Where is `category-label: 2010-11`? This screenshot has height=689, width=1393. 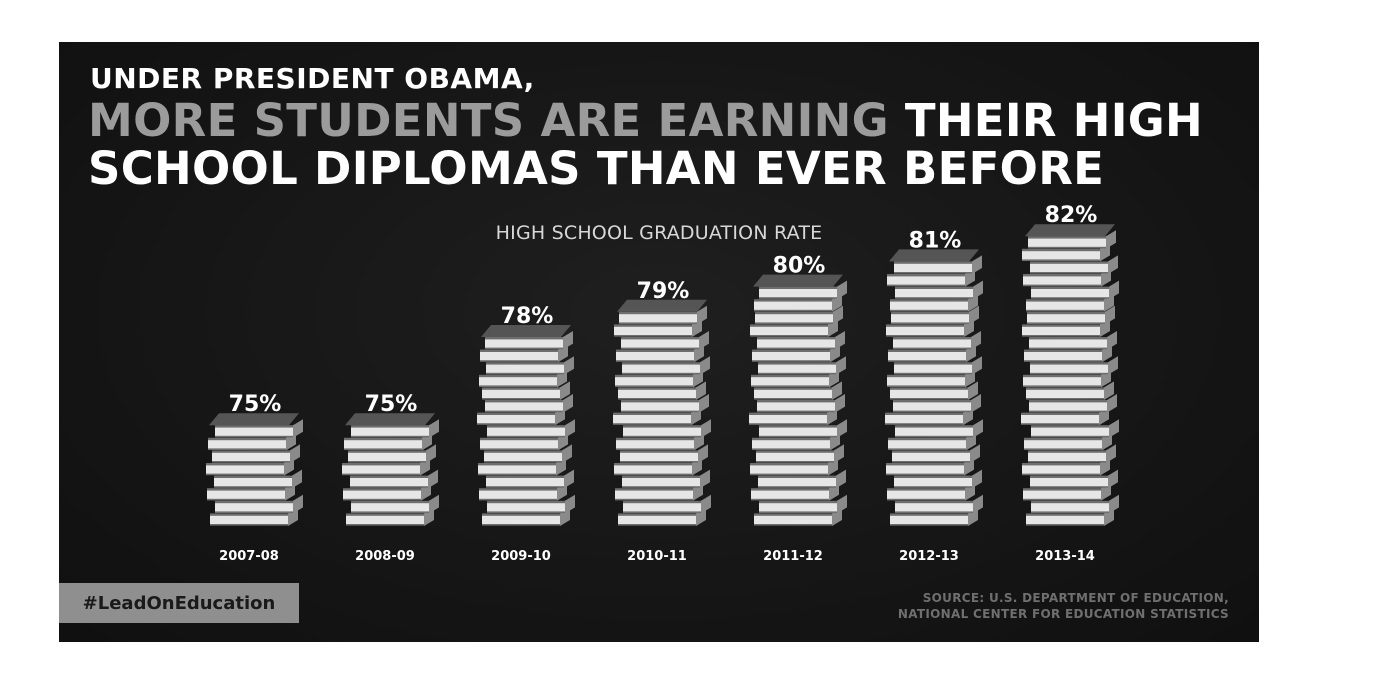
category-label: 2010-11 is located at coordinates (657, 556).